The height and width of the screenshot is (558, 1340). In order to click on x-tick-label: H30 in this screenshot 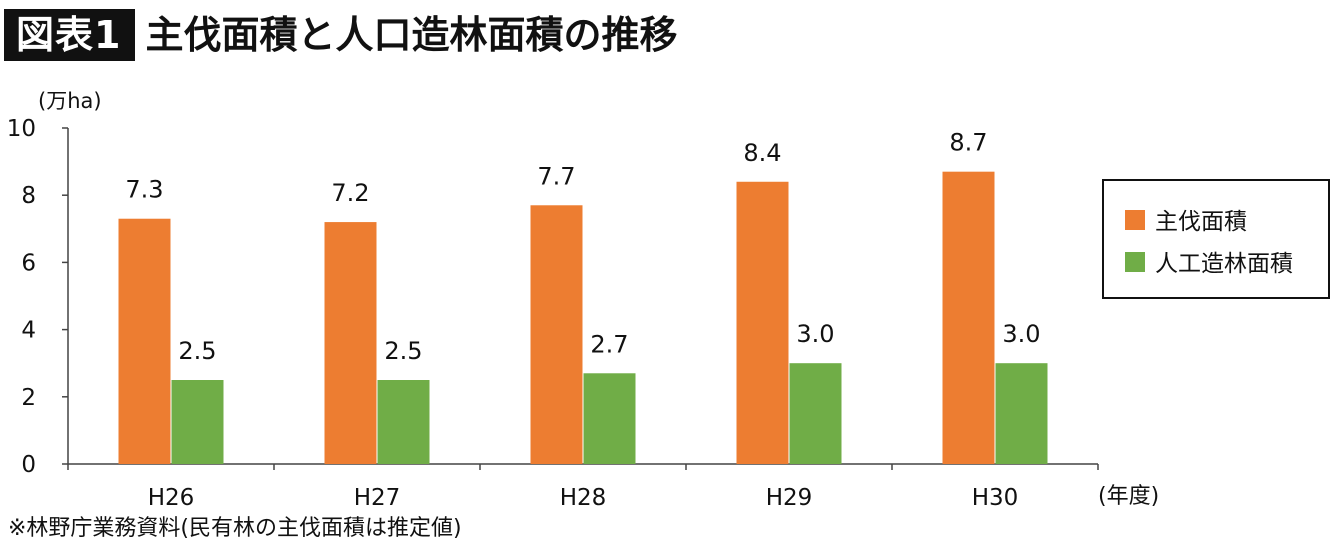, I will do `click(995, 498)`.